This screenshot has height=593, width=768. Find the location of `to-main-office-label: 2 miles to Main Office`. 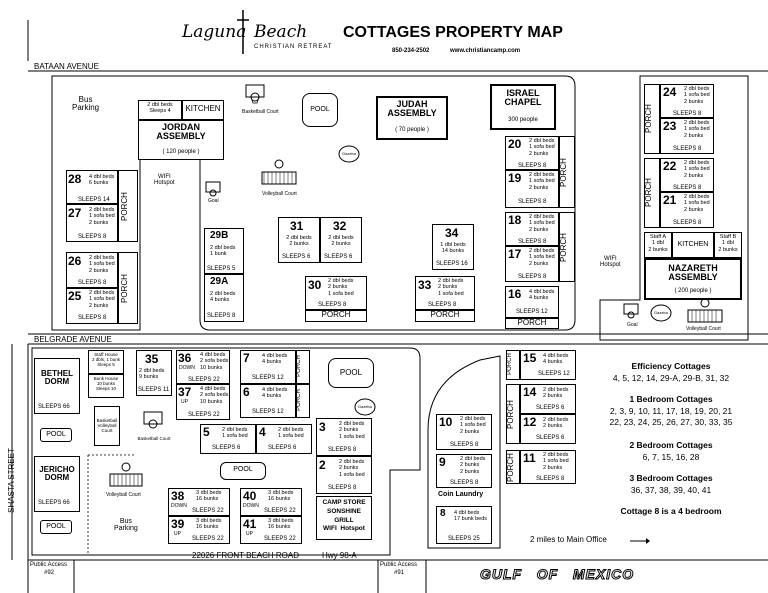

to-main-office-label: 2 miles to Main Office is located at coordinates (568, 539).